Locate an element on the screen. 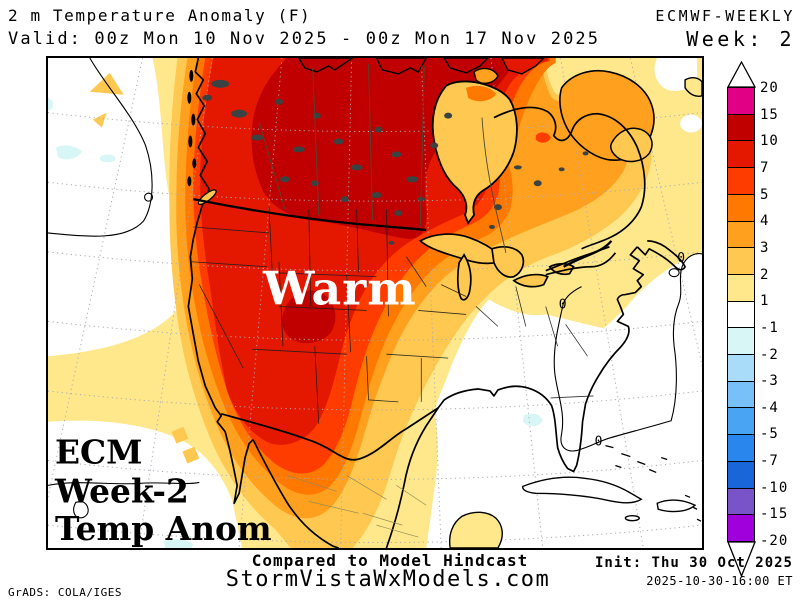  mexico-state-borders is located at coordinates (356, 506).